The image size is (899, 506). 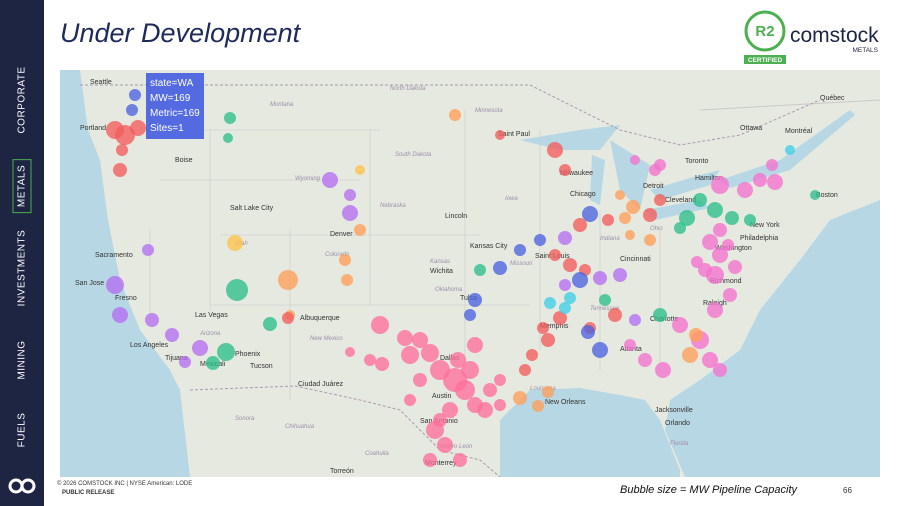 What do you see at coordinates (554, 326) in the screenshot?
I see `city-label: Memphis` at bounding box center [554, 326].